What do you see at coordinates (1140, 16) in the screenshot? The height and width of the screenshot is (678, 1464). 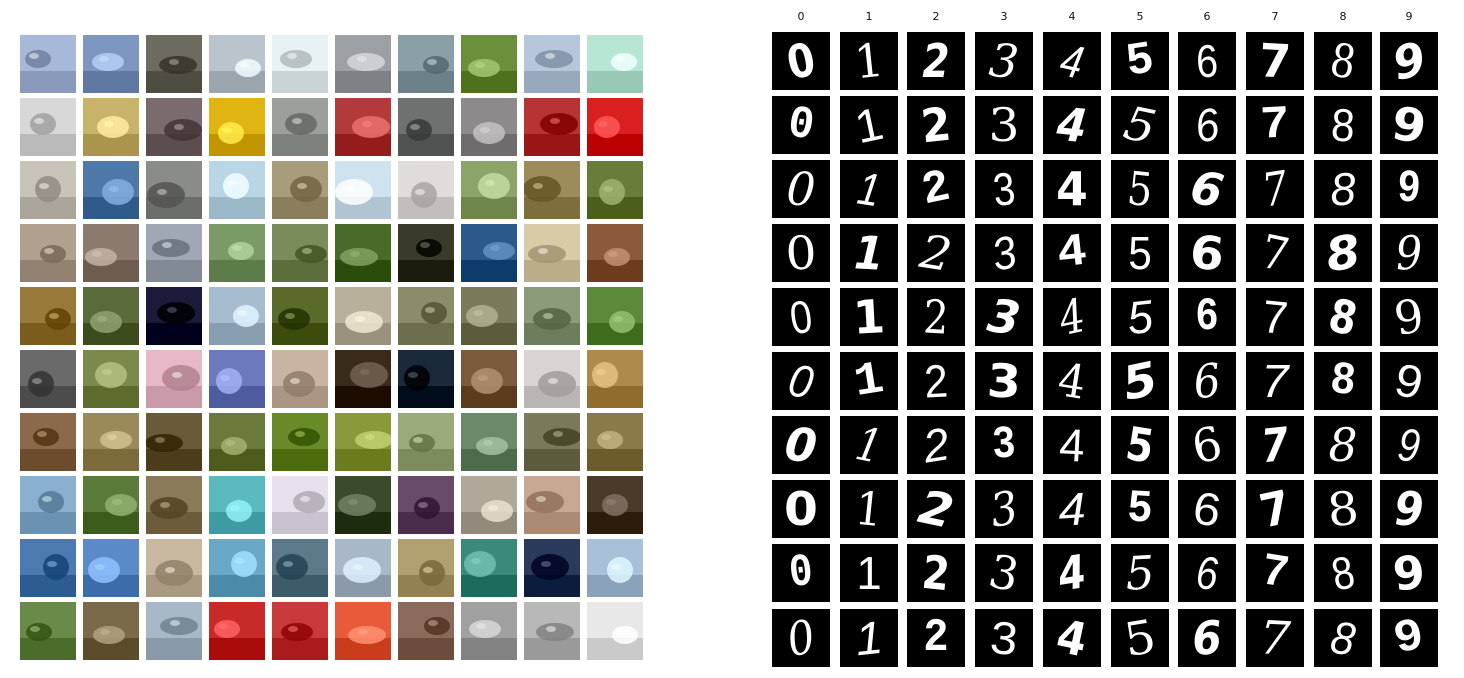 I see `column-label-5: 5` at bounding box center [1140, 16].